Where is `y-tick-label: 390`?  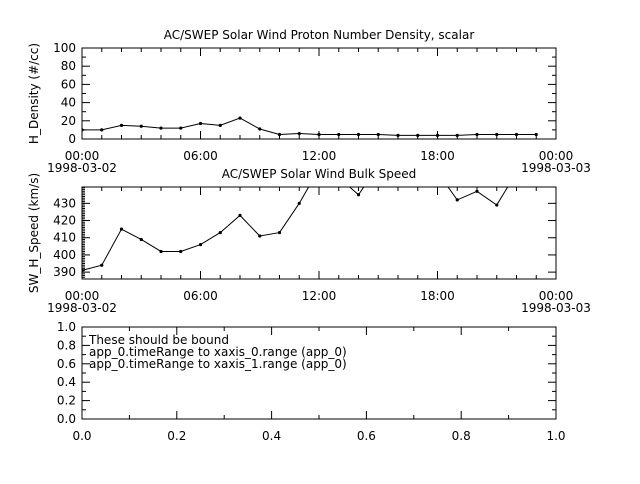
y-tick-label: 390 is located at coordinates (64, 272).